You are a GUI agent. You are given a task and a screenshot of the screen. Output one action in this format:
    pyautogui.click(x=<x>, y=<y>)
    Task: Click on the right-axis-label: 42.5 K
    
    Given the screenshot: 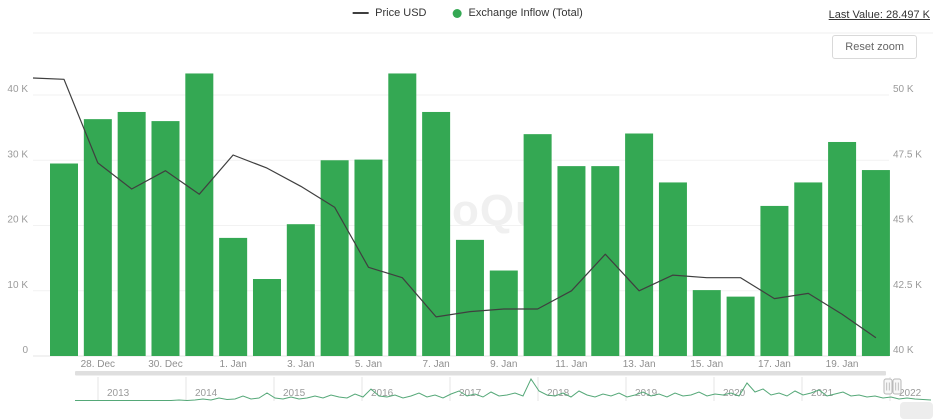 What is the action you would take?
    pyautogui.click(x=907, y=285)
    